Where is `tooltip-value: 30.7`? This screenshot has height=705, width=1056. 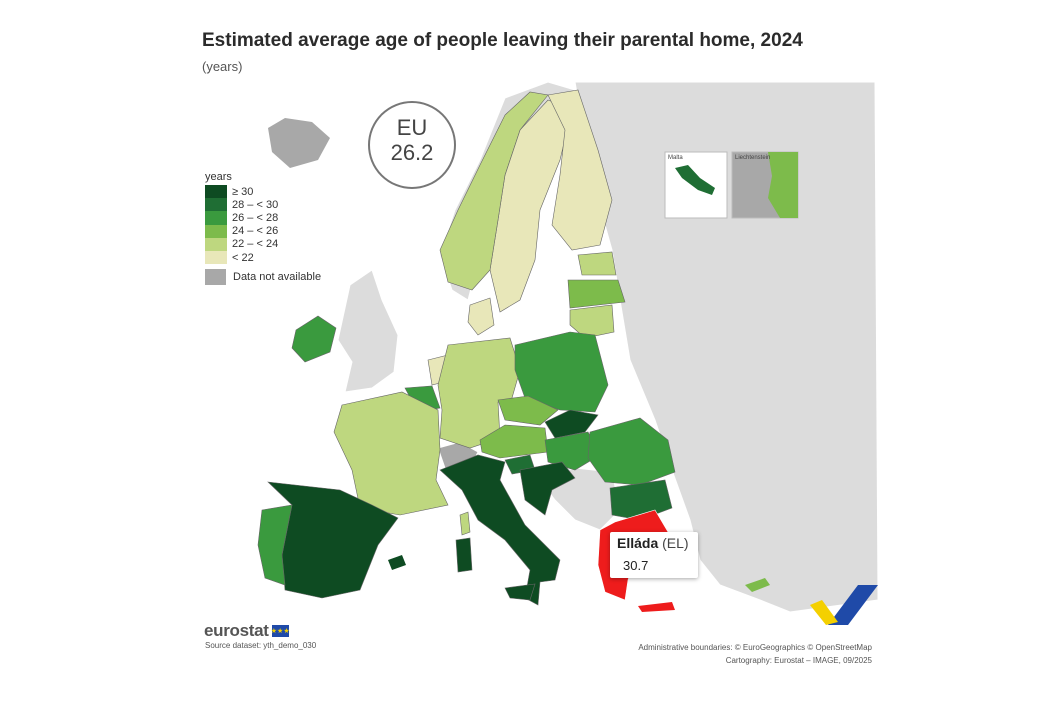 tooltip-value: 30.7 is located at coordinates (636, 565).